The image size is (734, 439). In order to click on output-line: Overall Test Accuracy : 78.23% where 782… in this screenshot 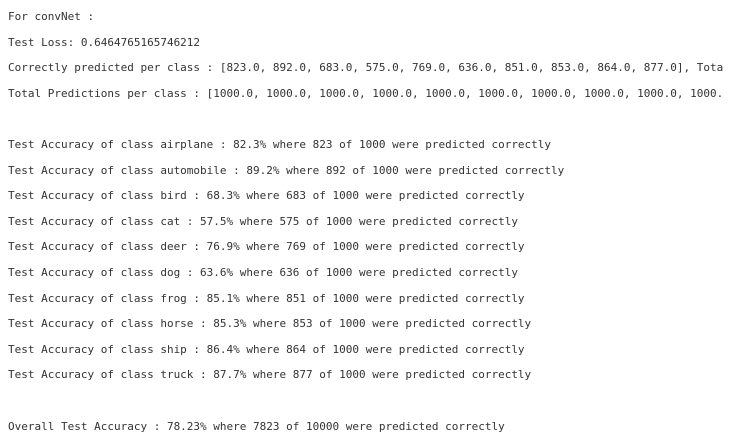, I will do `click(256, 426)`.